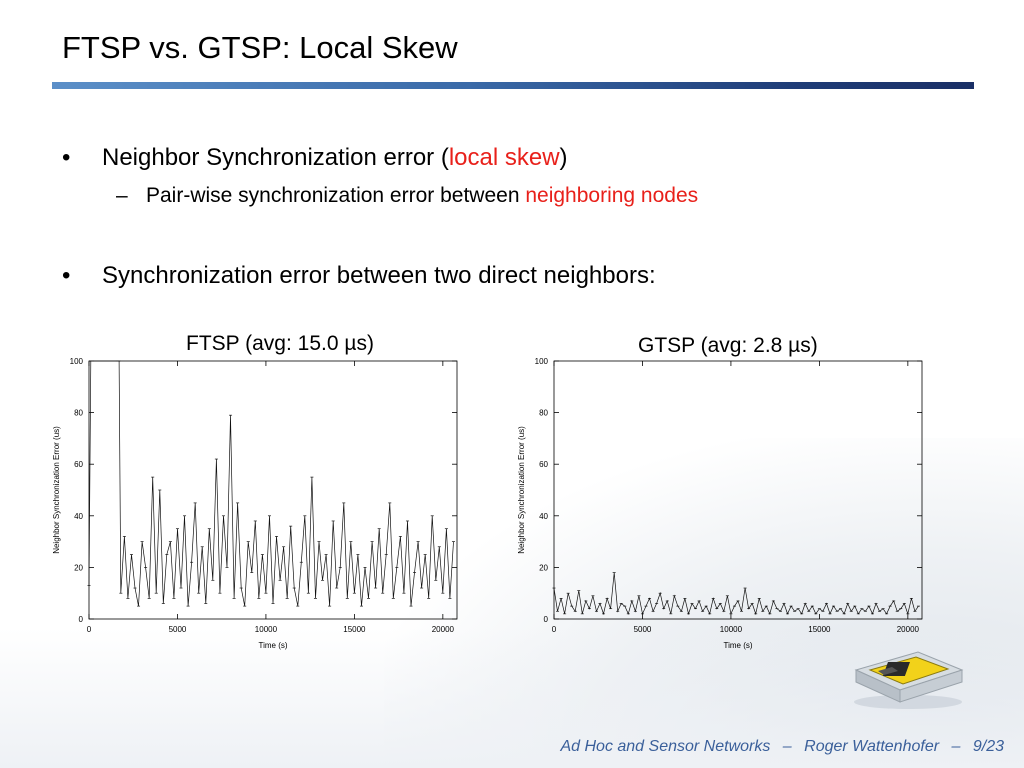 The height and width of the screenshot is (768, 1024). Describe the element at coordinates (872, 746) in the screenshot. I see `footer-author: Roger Wattenhofer` at that location.